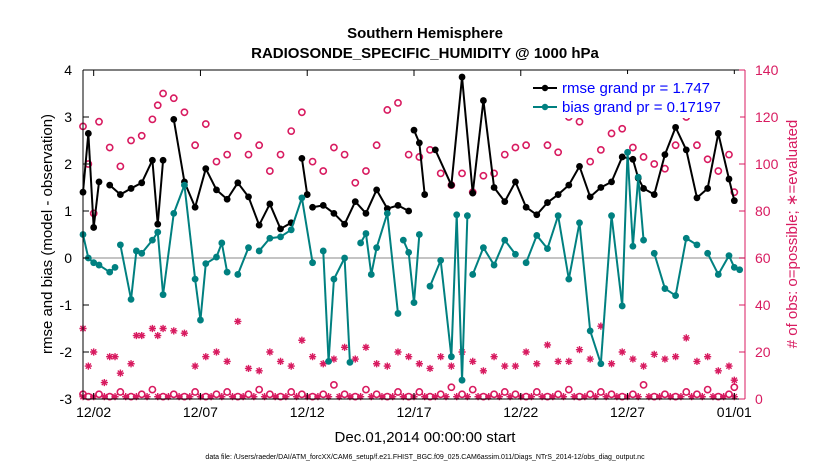 Image resolution: width=830 pixels, height=470 pixels. I want to click on y-tick-label-left: -2, so click(66, 352).